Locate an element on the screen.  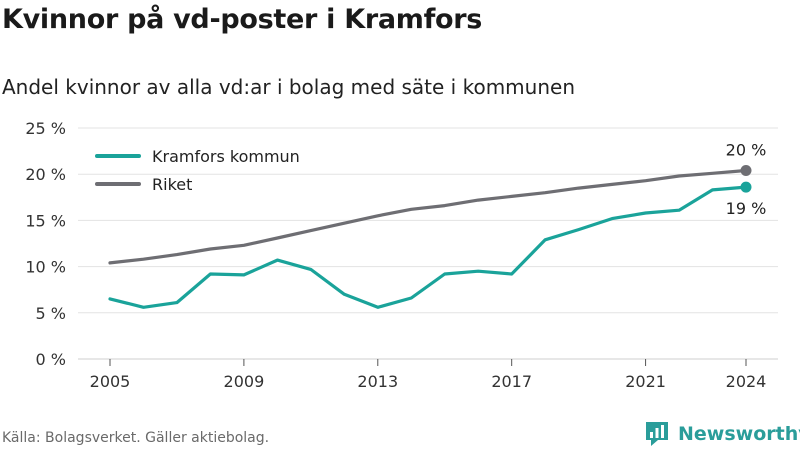
series-end-point-riket is located at coordinates (746, 171).